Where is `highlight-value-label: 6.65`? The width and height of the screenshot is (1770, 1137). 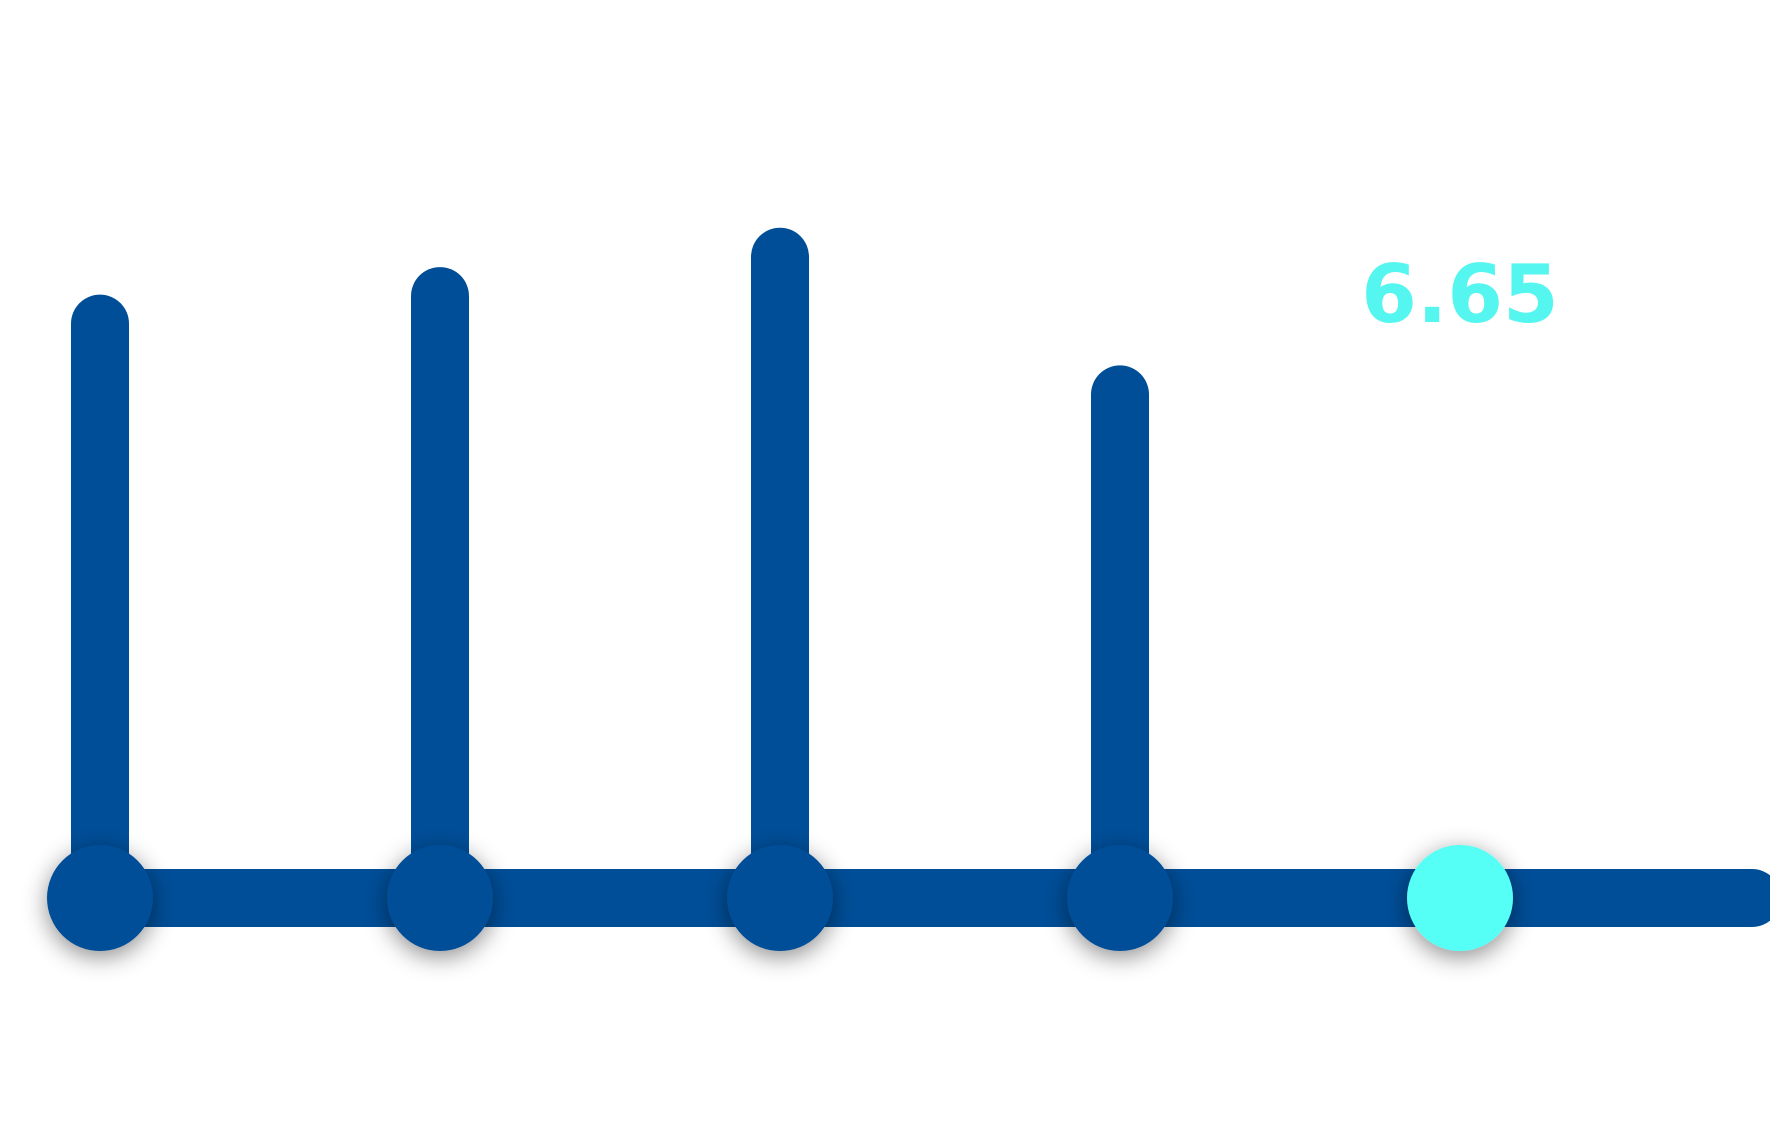 highlight-value-label: 6.65 is located at coordinates (1459, 294).